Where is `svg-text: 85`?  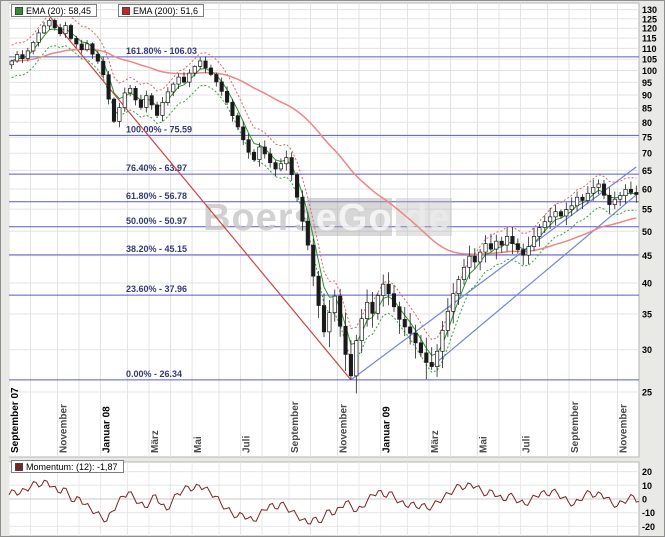
svg-text: 85 is located at coordinates (647, 109).